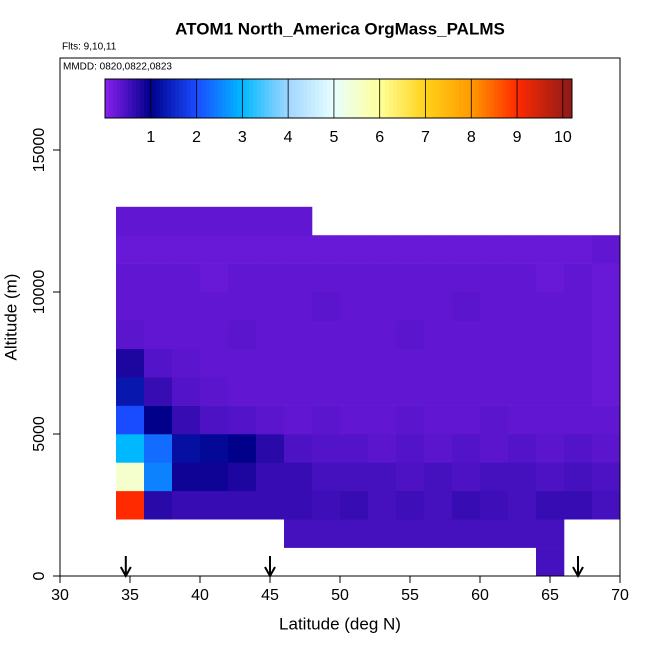  I want to click on x-tick-label: 55, so click(410, 595).